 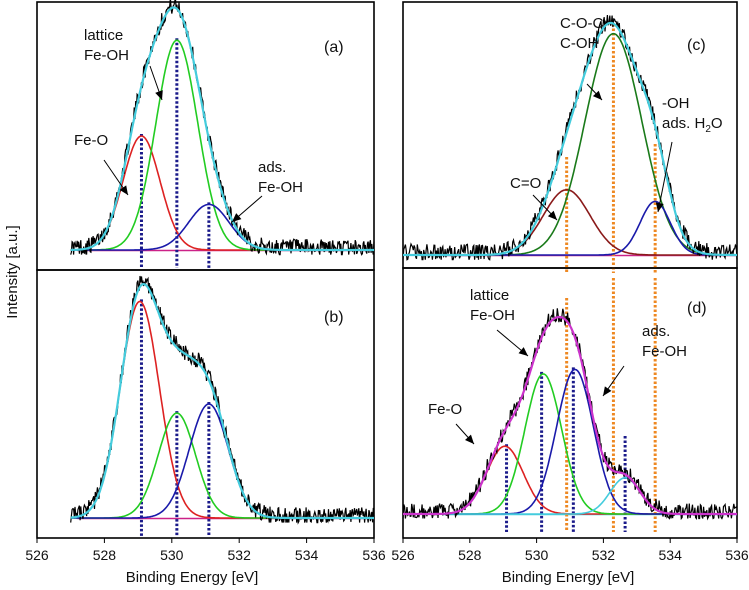 I want to click on annotation-text-c-0-0: C-O-C, so click(x=581, y=23).